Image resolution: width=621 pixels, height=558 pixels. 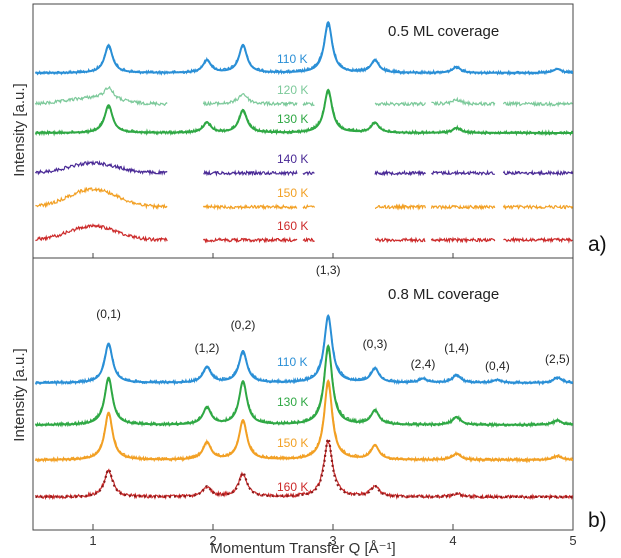 What do you see at coordinates (456, 348) in the screenshot?
I see `miller-index--1-4-: (1,4)` at bounding box center [456, 348].